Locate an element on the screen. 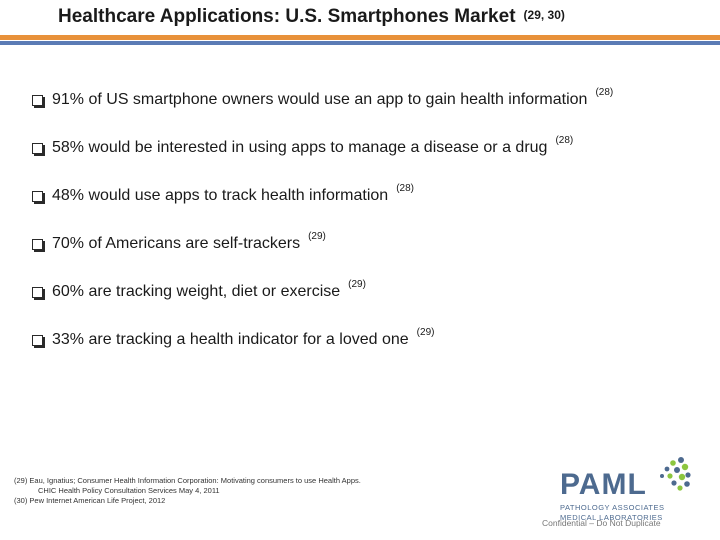 This screenshot has height=540, width=720. bullet-text: 70% of Americans are self-trackers is located at coordinates (176, 243).